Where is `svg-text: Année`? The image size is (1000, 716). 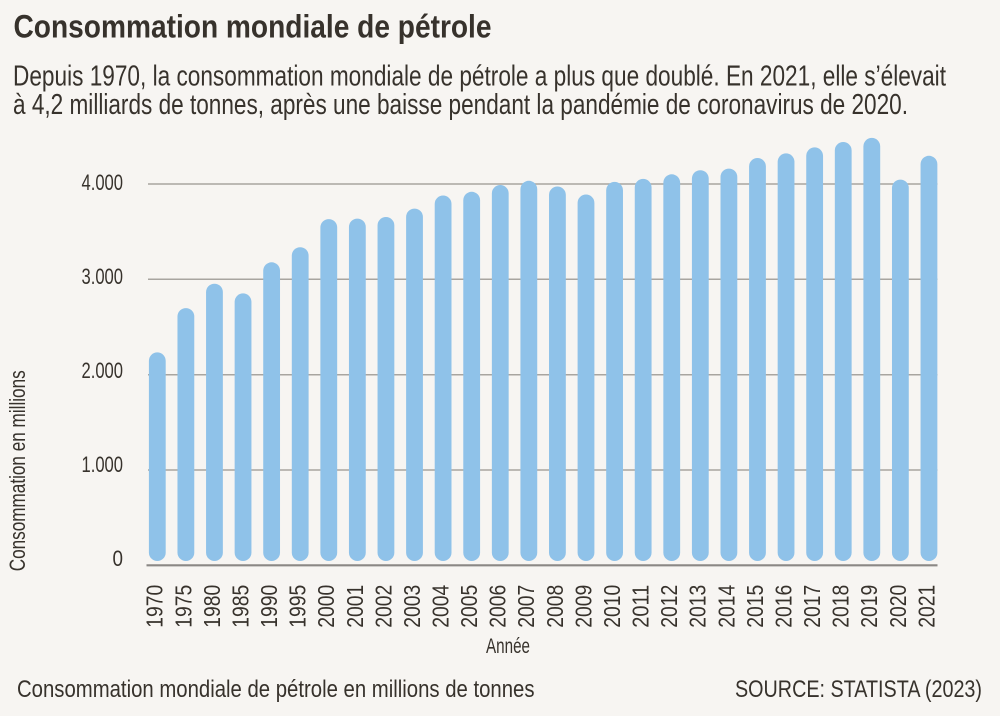
svg-text: Année is located at coordinates (508, 646).